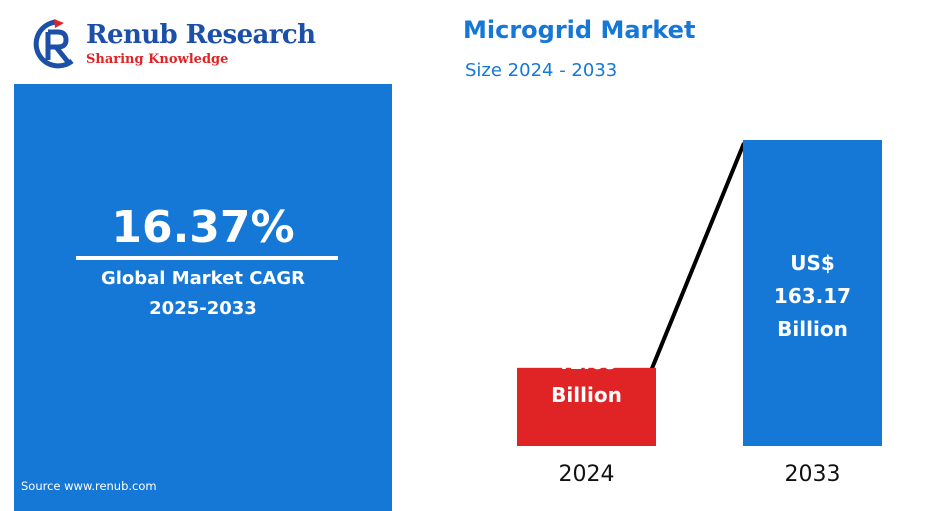 The width and height of the screenshot is (926, 511). What do you see at coordinates (89, 486) in the screenshot?
I see `source-text: Source www.renub.com` at bounding box center [89, 486].